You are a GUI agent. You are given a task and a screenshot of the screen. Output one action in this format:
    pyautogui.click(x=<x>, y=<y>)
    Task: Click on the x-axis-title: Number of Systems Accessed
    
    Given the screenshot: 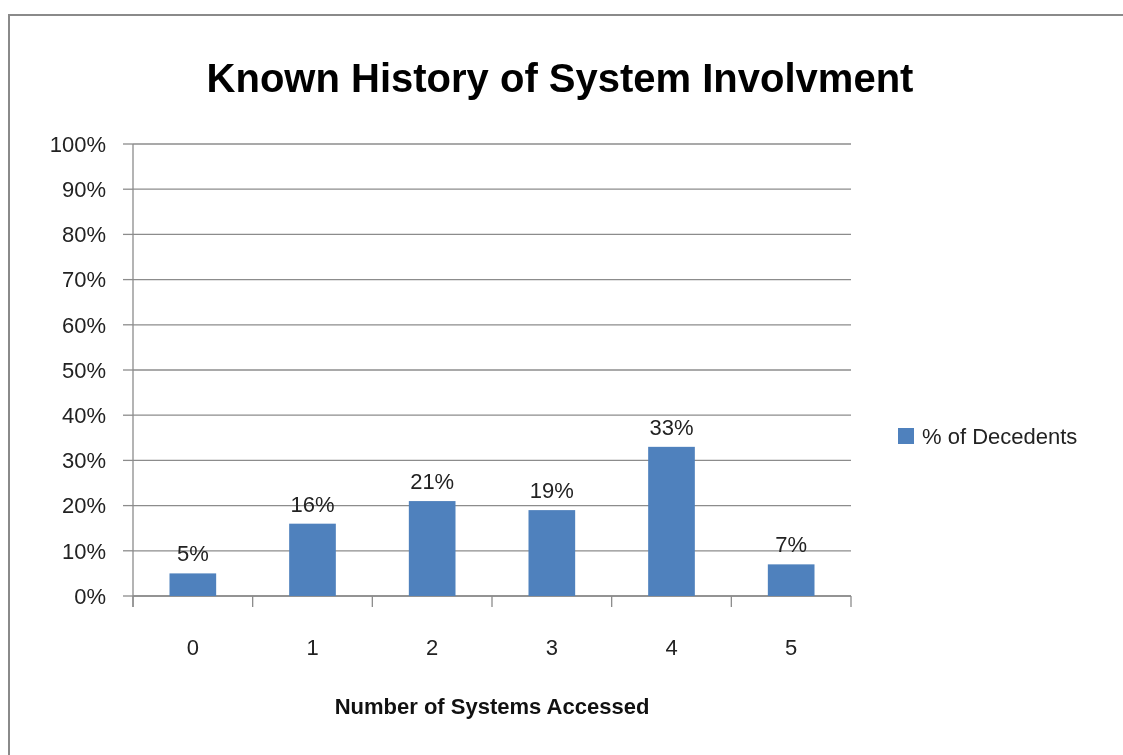 What is the action you would take?
    pyautogui.click(x=492, y=706)
    